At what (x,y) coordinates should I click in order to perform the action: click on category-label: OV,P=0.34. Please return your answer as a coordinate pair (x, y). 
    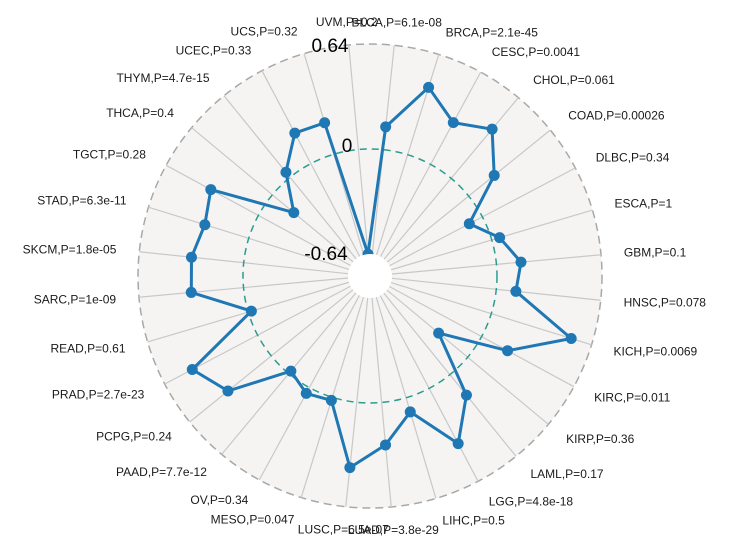
    Looking at the image, I should click on (219, 500).